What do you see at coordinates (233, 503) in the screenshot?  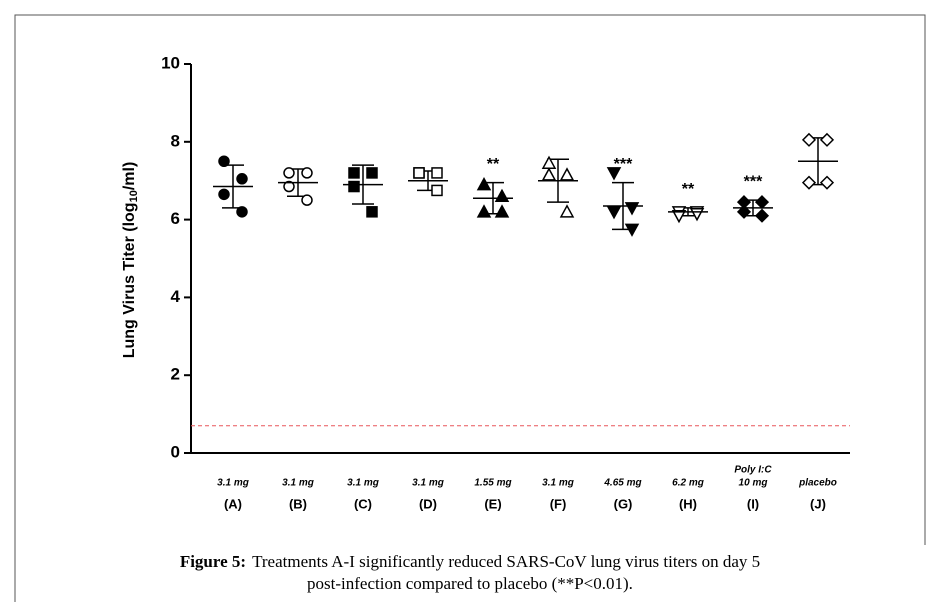 I see `x-tick-label: (A)` at bounding box center [233, 503].